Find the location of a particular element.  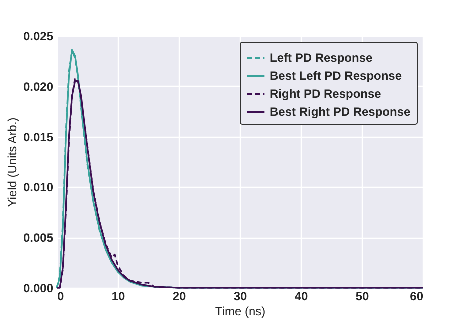

legend-label: Best Right PD Response is located at coordinates (341, 112).